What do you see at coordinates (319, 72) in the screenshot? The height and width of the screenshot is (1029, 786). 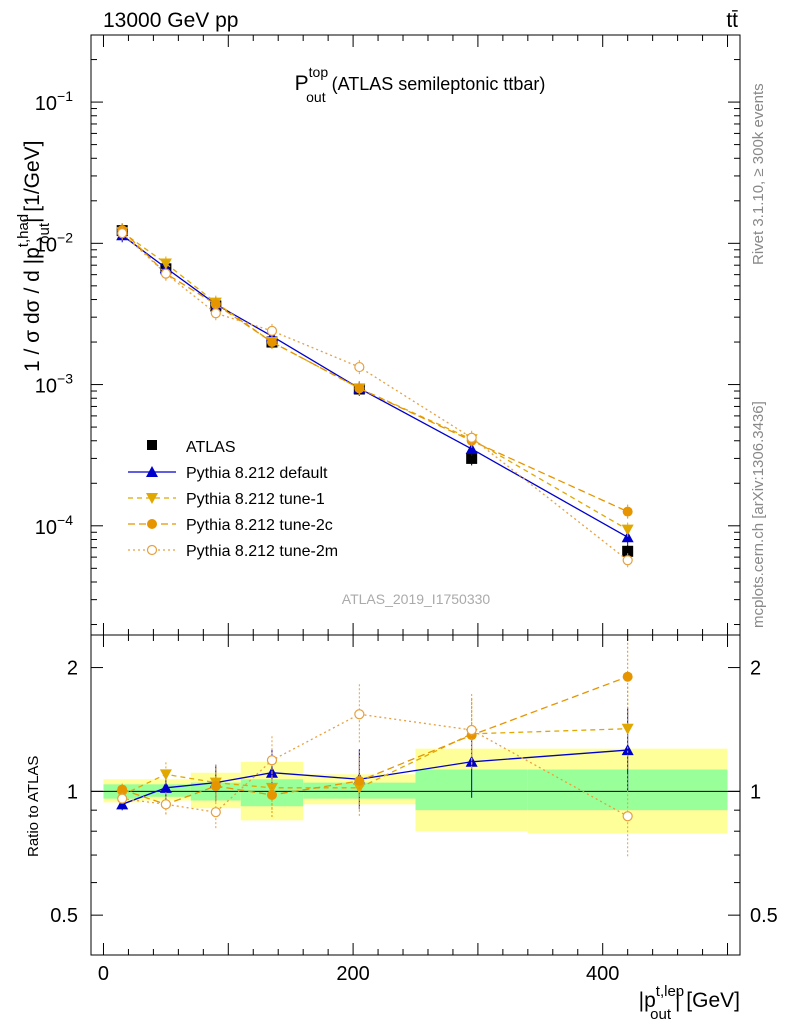 I see `main-title-sup: top` at bounding box center [319, 72].